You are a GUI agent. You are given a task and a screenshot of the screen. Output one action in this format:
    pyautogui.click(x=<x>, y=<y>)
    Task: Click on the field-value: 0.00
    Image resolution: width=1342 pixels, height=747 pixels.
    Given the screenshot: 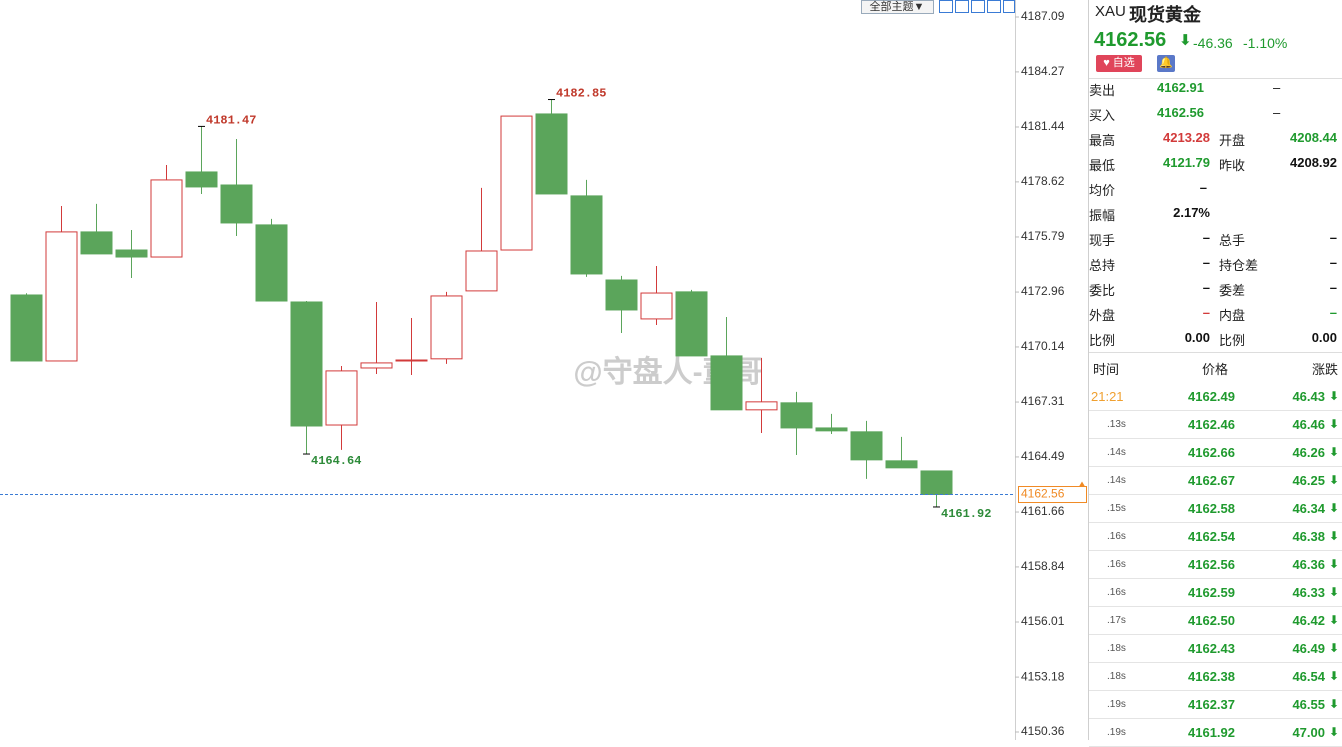 What is the action you would take?
    pyautogui.click(x=1324, y=337)
    